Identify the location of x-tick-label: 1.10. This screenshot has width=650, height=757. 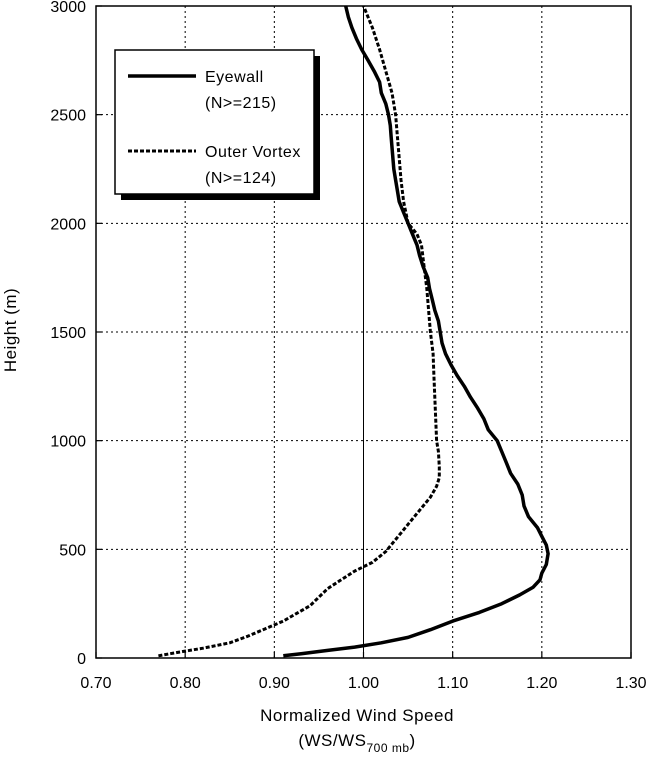
(452, 683).